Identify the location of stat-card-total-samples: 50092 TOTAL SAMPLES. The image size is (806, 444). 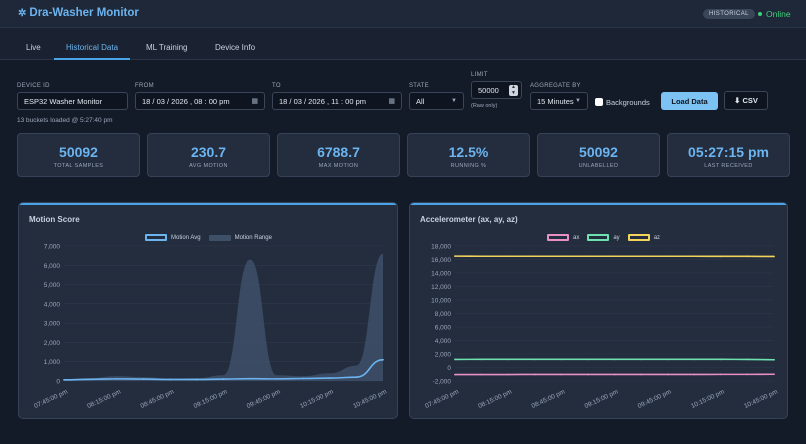
(78, 155).